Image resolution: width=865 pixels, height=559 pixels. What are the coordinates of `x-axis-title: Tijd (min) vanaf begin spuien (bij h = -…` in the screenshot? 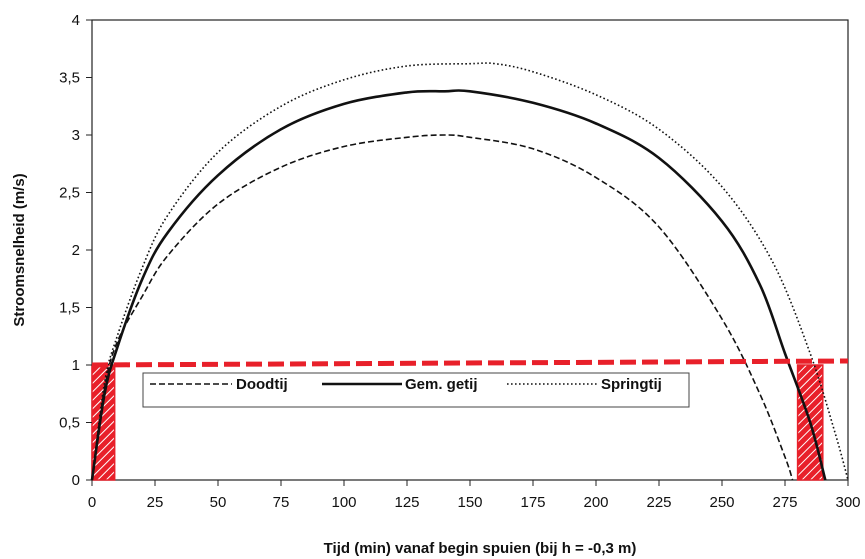 It's located at (480, 548).